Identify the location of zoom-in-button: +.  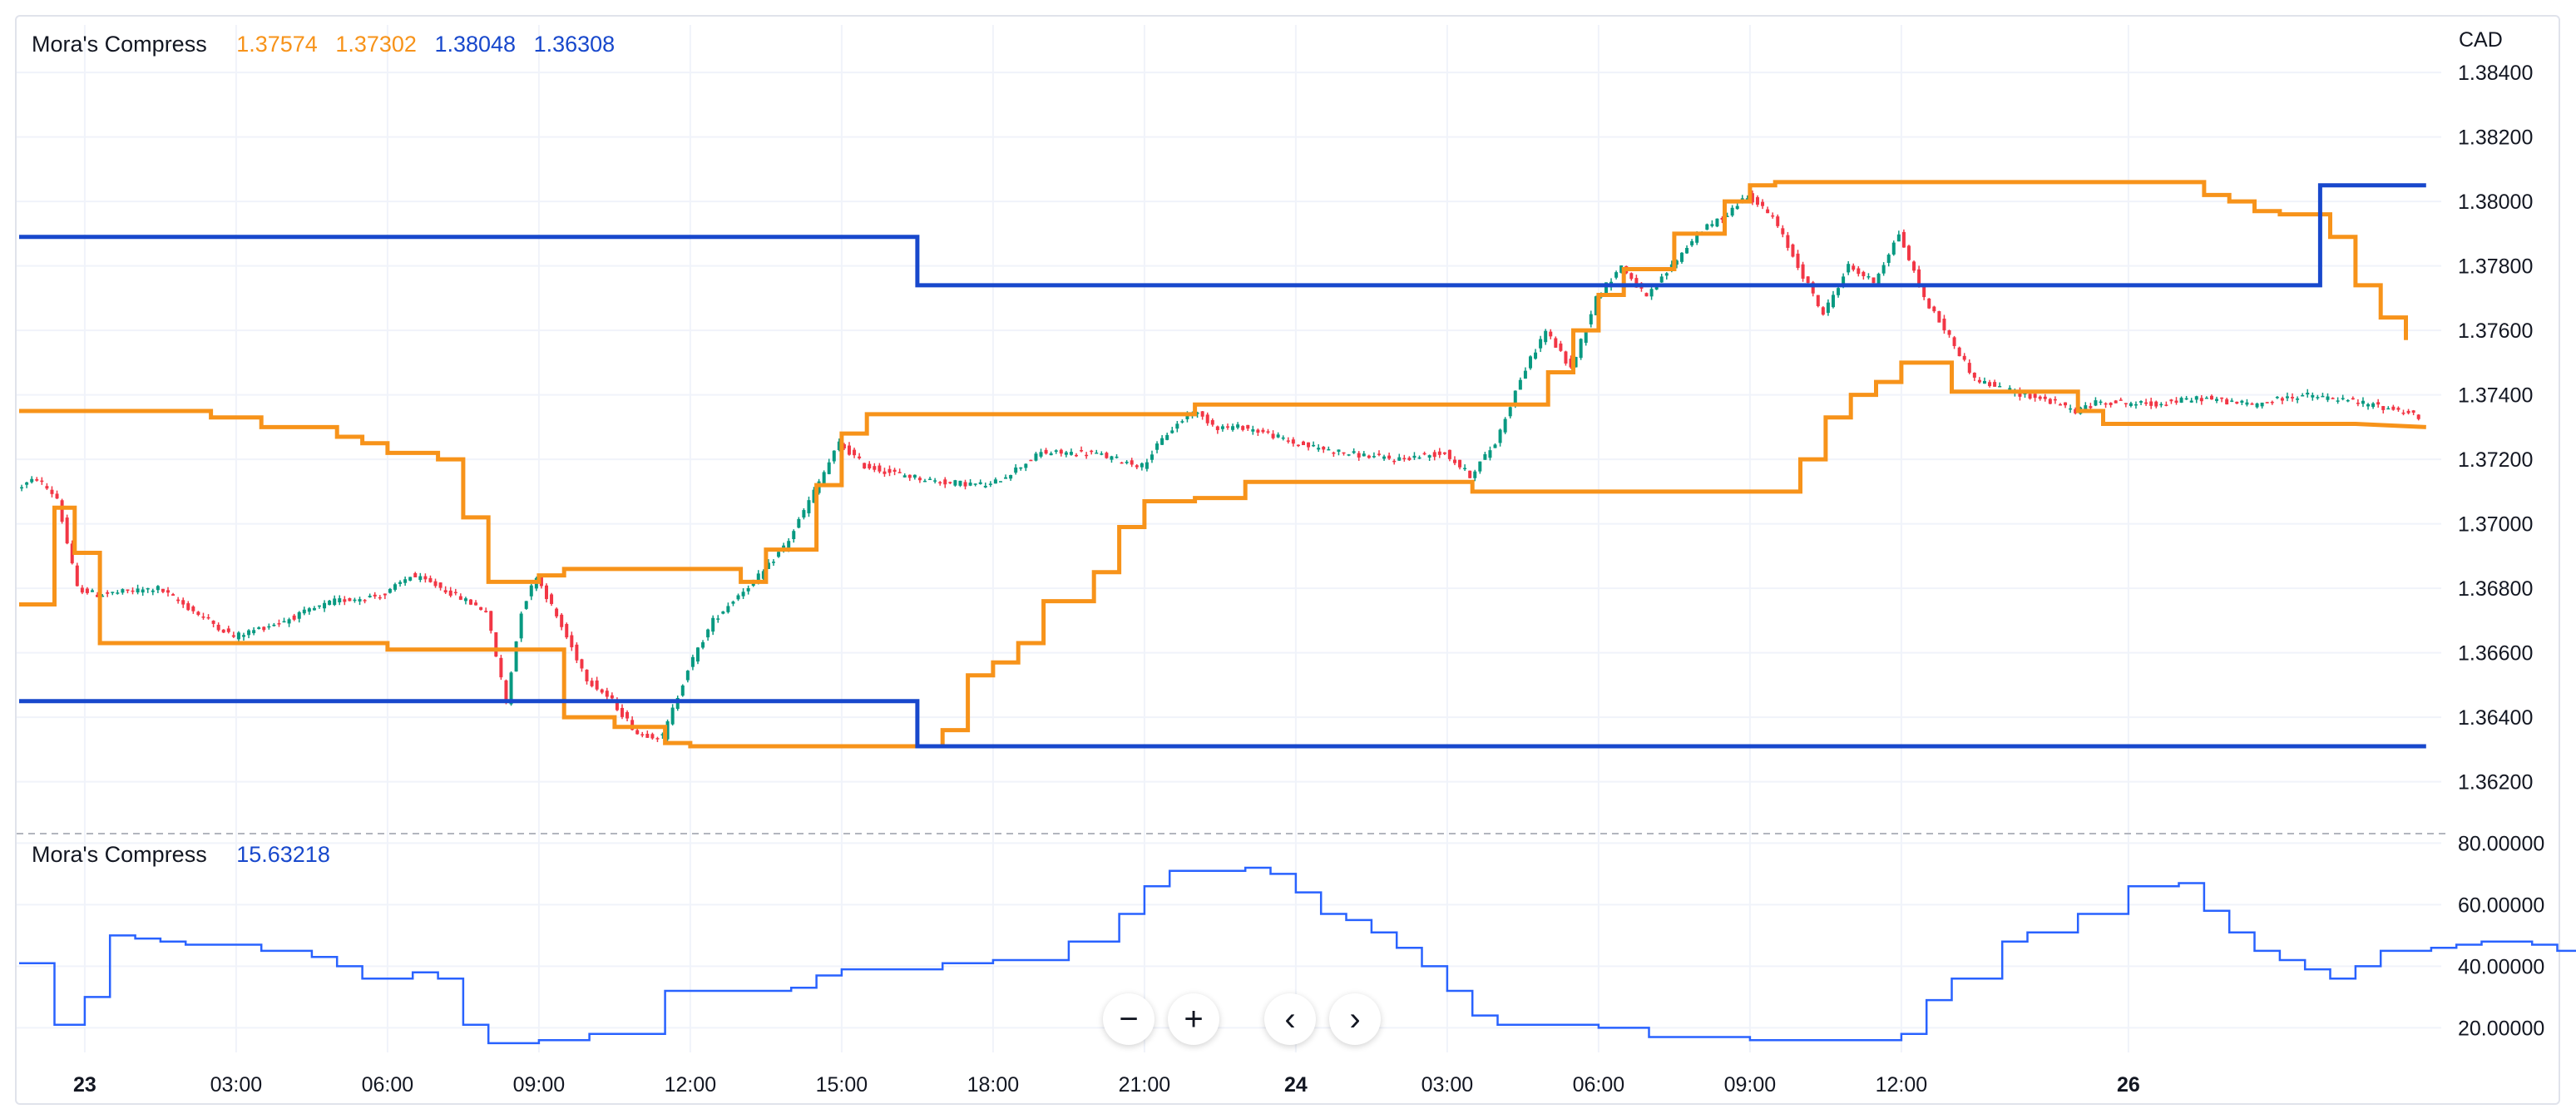
(1193, 1019).